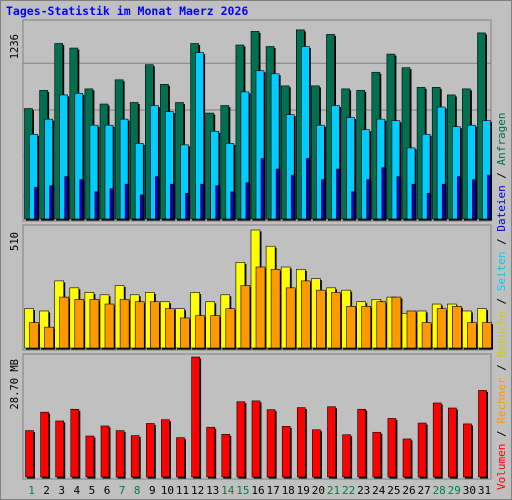 Image resolution: width=512 pixels, height=500 pixels. What do you see at coordinates (501, 208) in the screenshot?
I see `legend-dateien: Dateien` at bounding box center [501, 208].